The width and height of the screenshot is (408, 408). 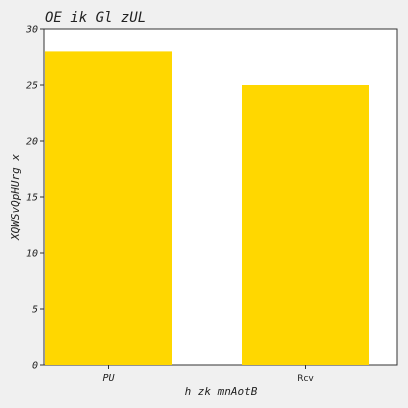 I want to click on y-axis: 0 5 10 15 20 25 30, so click(x=34, y=198).